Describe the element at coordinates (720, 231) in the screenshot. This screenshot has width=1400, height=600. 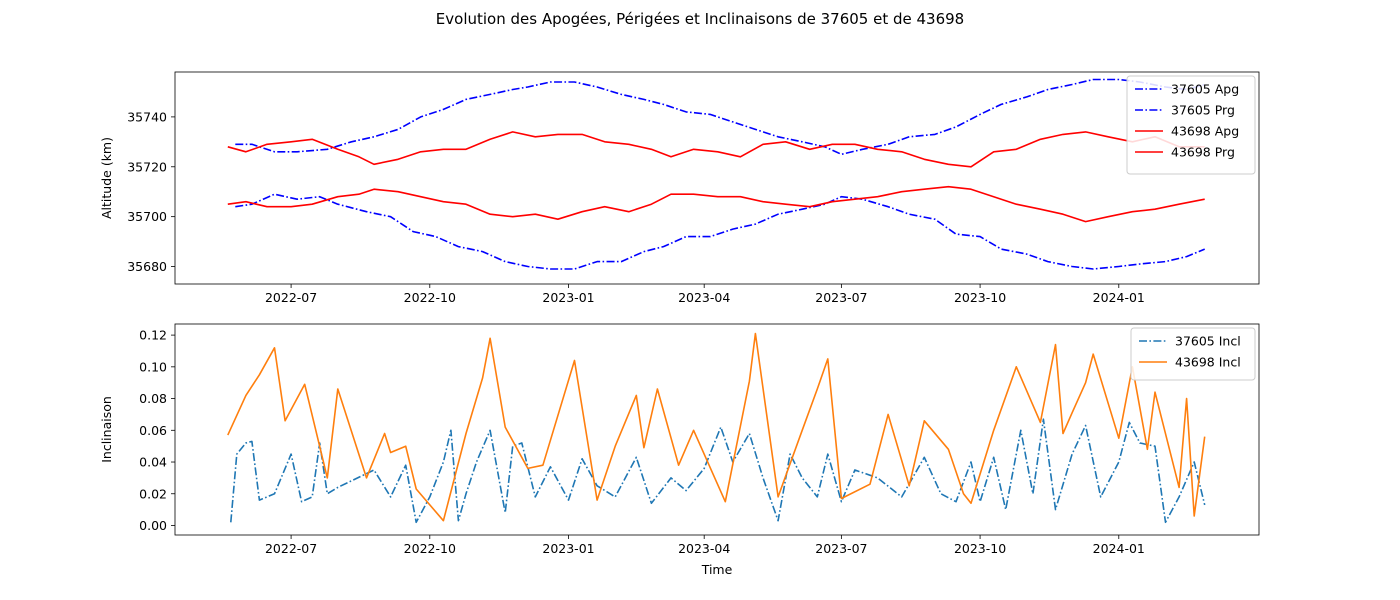
I see `series-line-37605-prg` at that location.